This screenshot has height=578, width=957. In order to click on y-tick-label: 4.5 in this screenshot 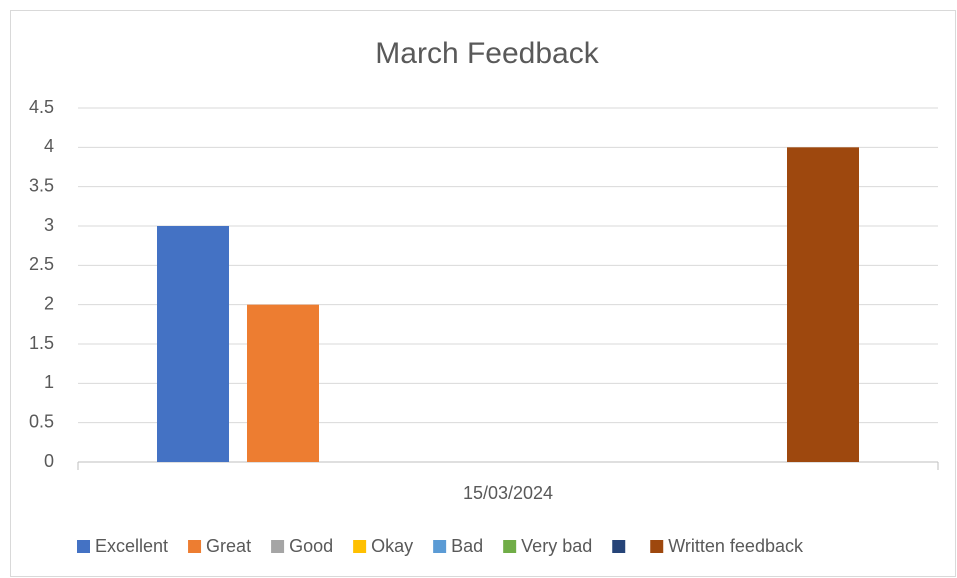, I will do `click(41, 107)`.